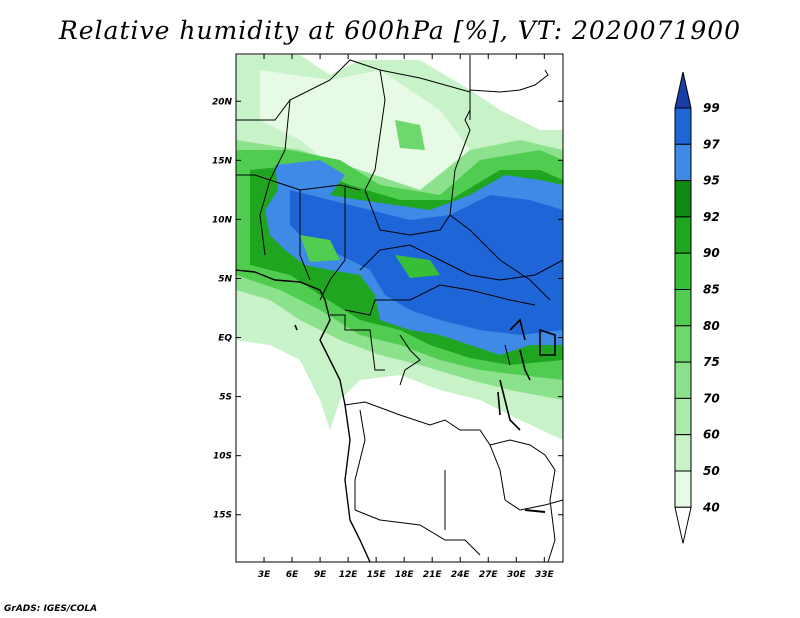  What do you see at coordinates (222, 457) in the screenshot?
I see `lat-tick-label: 10S` at bounding box center [222, 457].